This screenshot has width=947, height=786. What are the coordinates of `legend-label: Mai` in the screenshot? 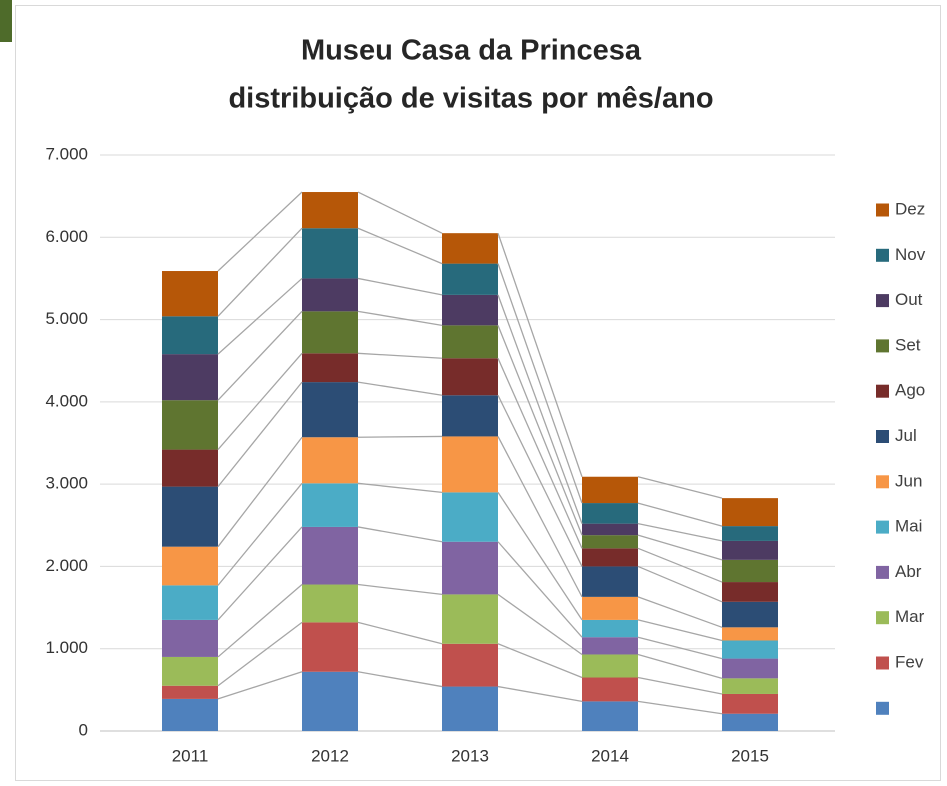 It's located at (908, 526).